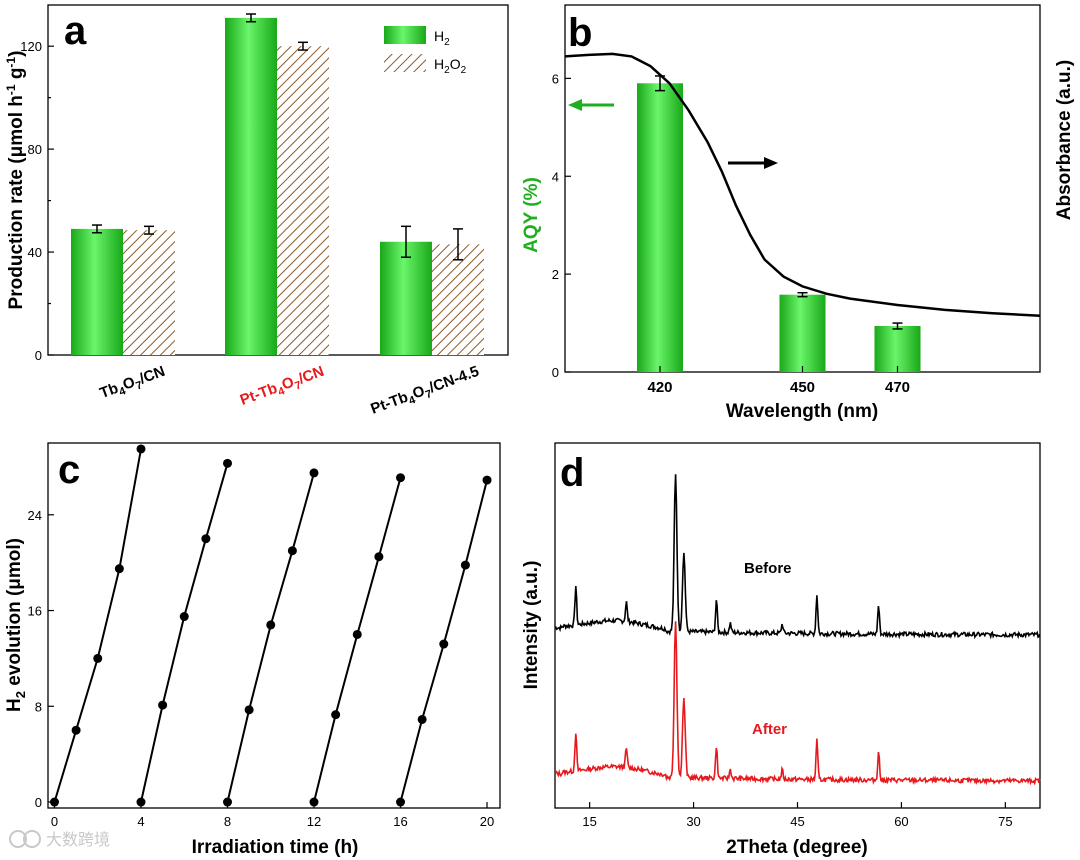  I want to click on legend-h2-label: H2, so click(442, 38).